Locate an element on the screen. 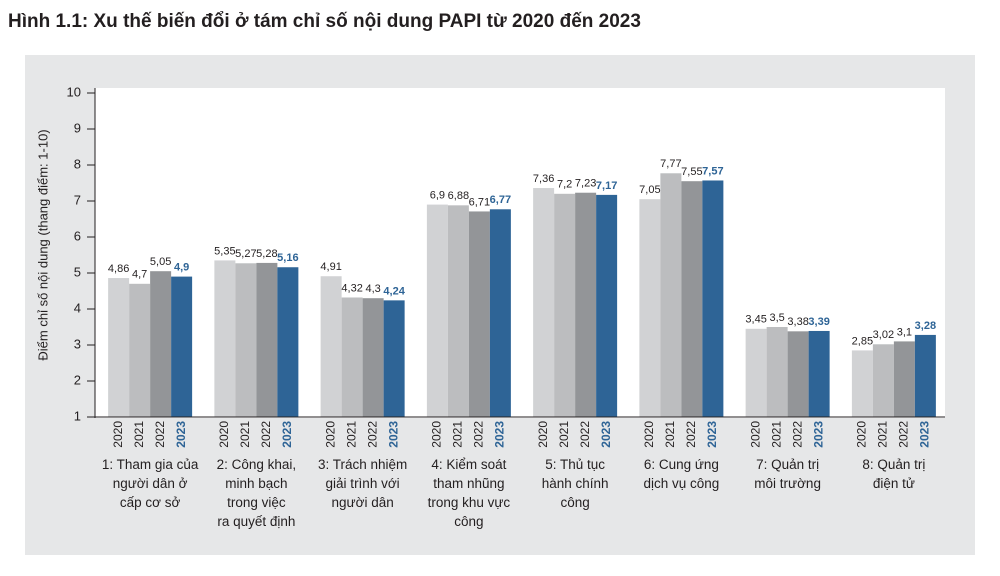  category-label: 5: Thủ tục hành chính công is located at coordinates (575, 483).